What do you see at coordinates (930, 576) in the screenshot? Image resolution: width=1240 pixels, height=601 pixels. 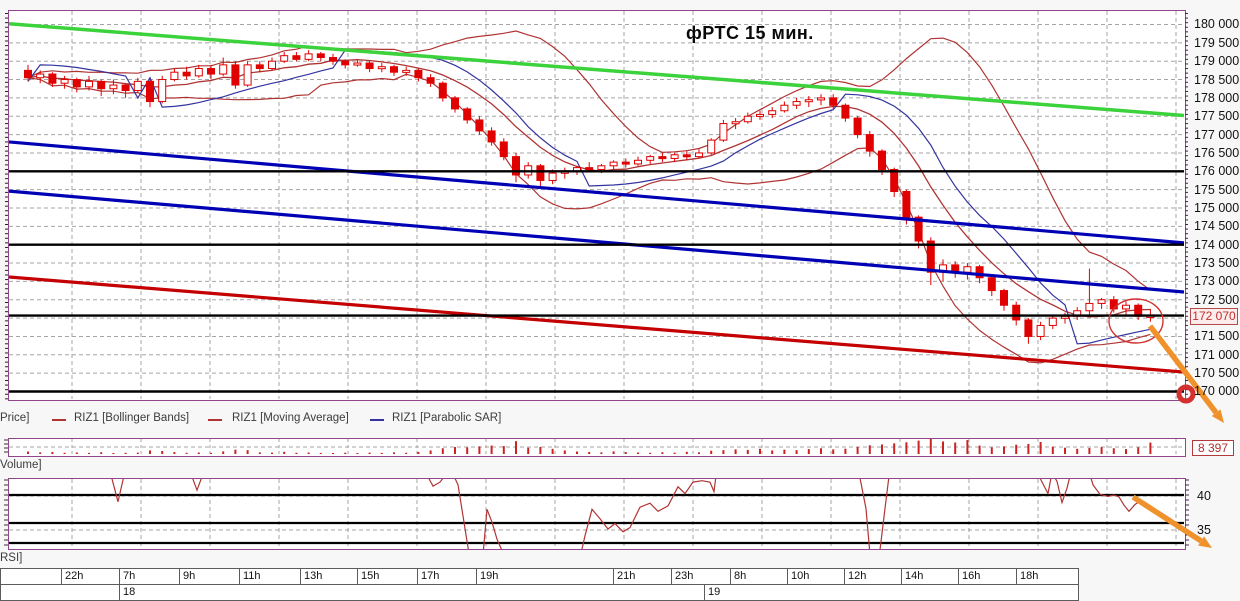 I see `time-axis-cell-14h: 14h` at bounding box center [930, 576].